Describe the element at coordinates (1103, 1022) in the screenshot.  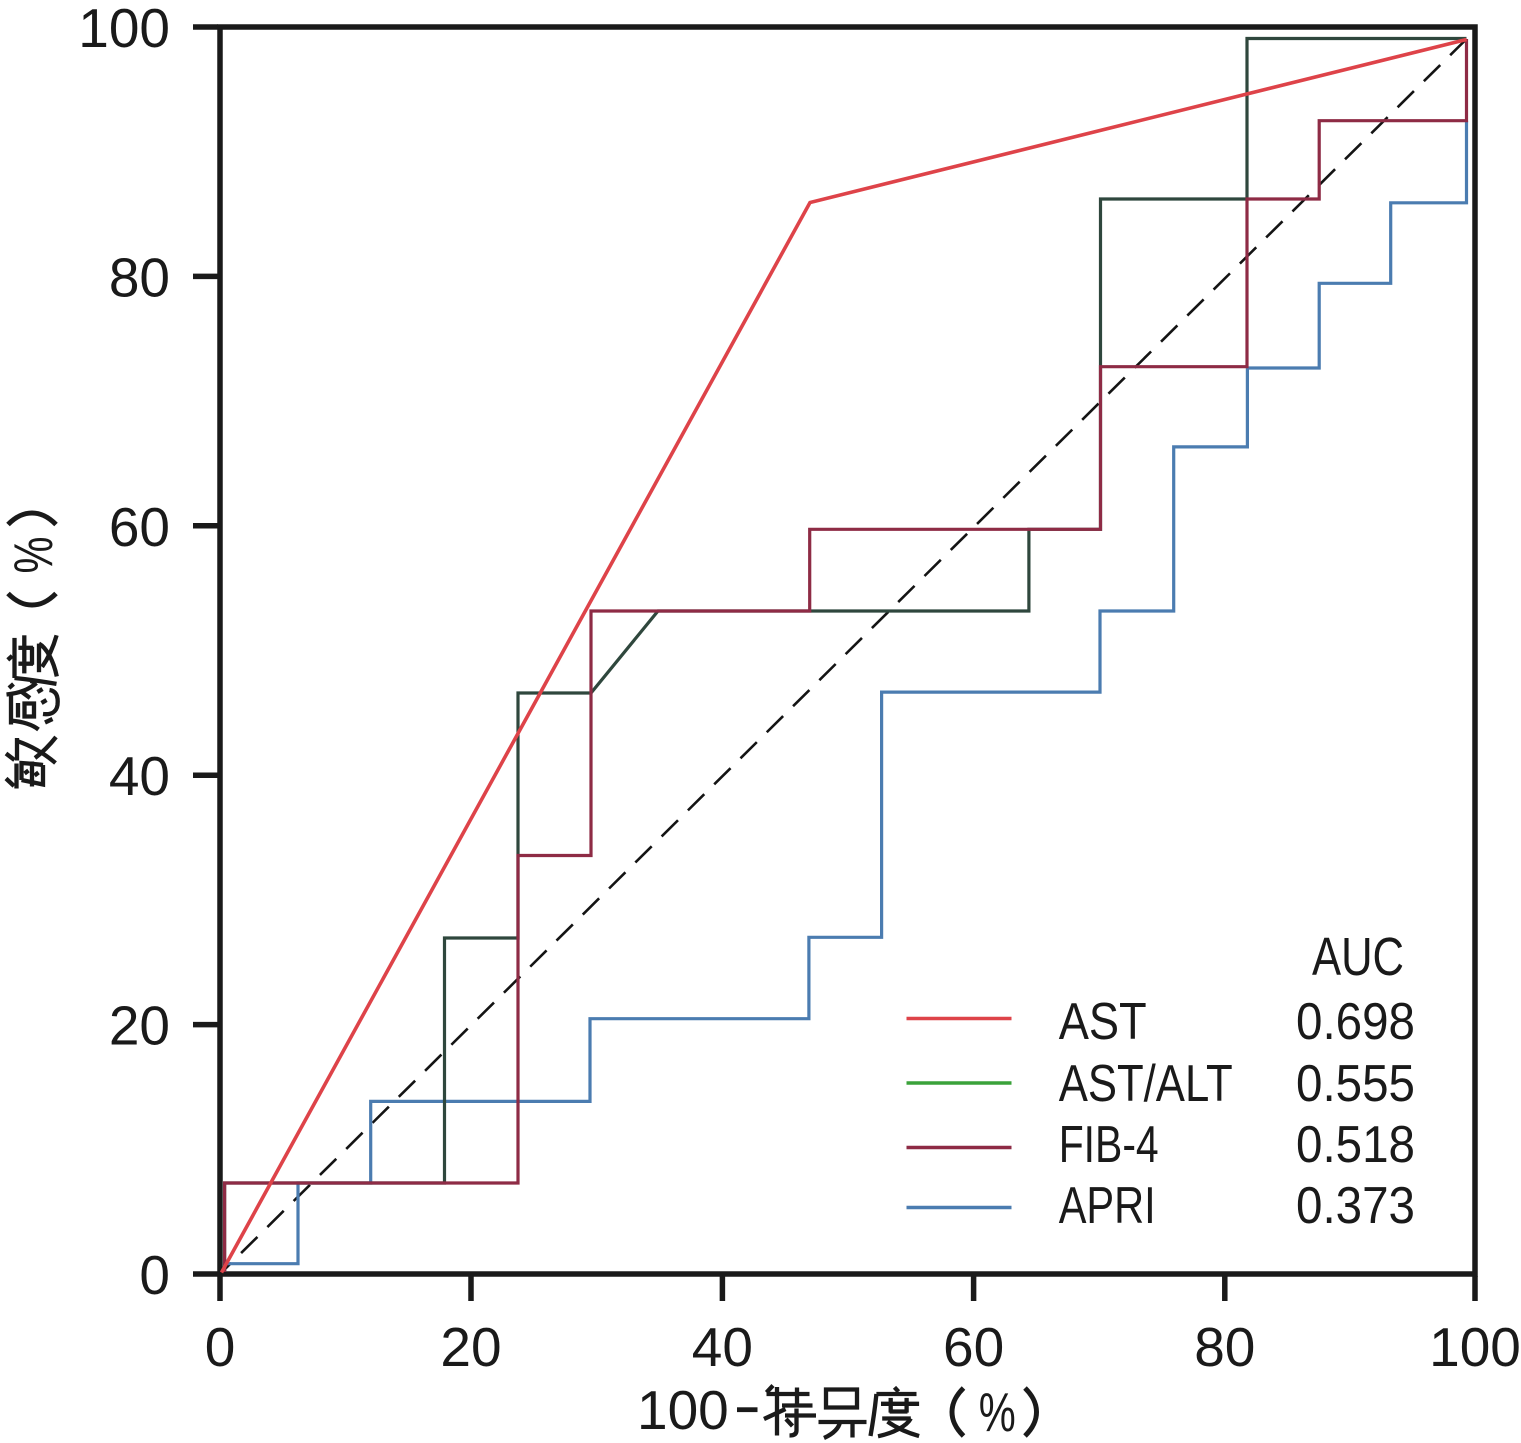
I see `svg-text: AST` at that location.